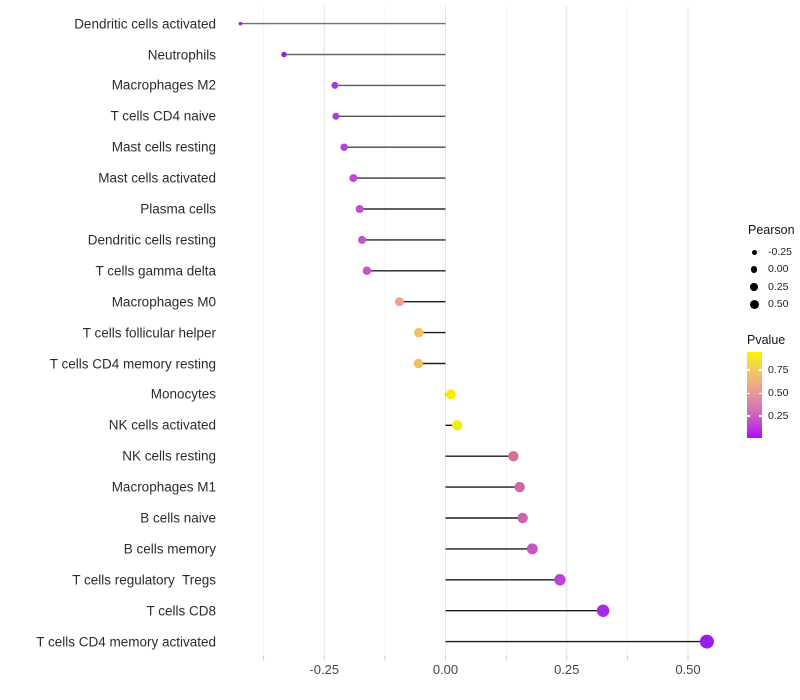  I want to click on colorbar-tick-label: 0.25, so click(778, 415).